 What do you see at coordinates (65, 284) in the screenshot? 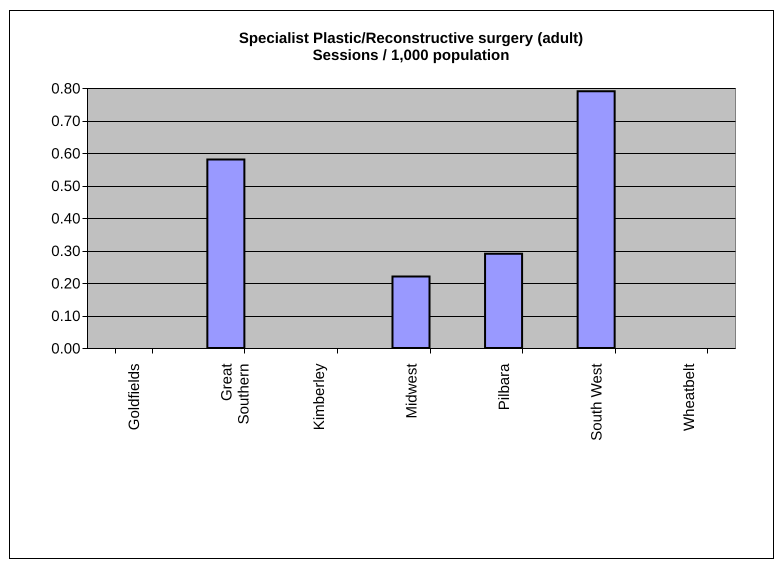
I see `y-tick-label: 0.20` at bounding box center [65, 284].